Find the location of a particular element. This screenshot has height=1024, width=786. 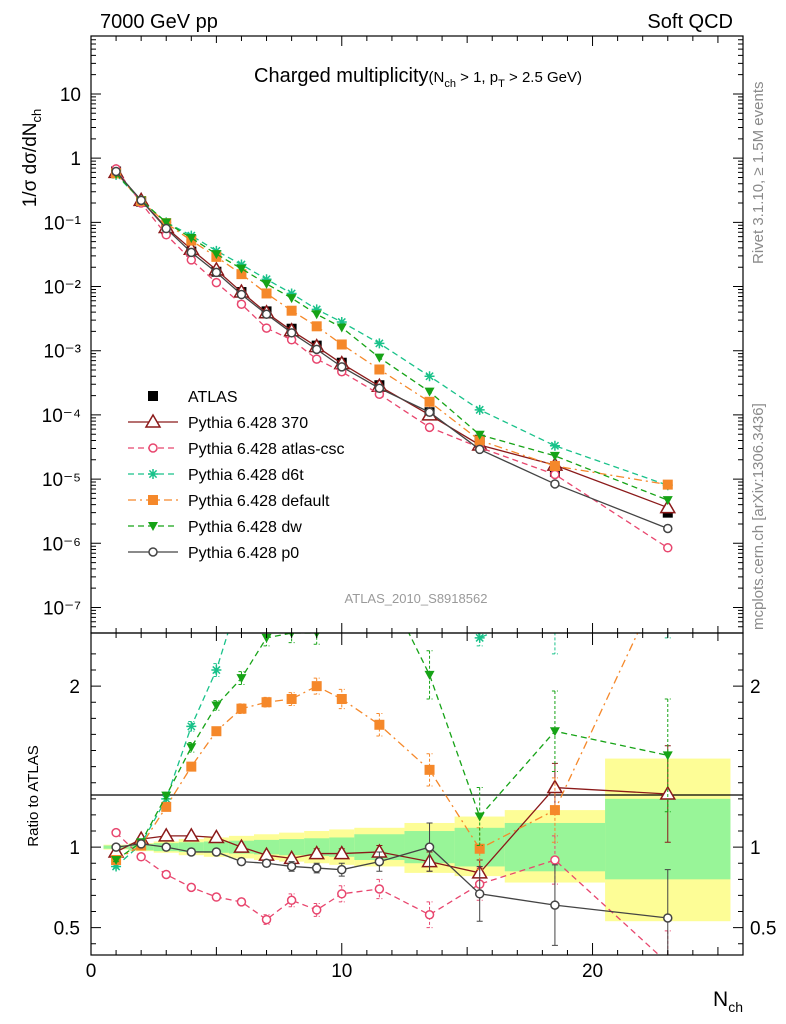

ratio-y-axis-label: Ratio to ATLAS is located at coordinates (33, 795).